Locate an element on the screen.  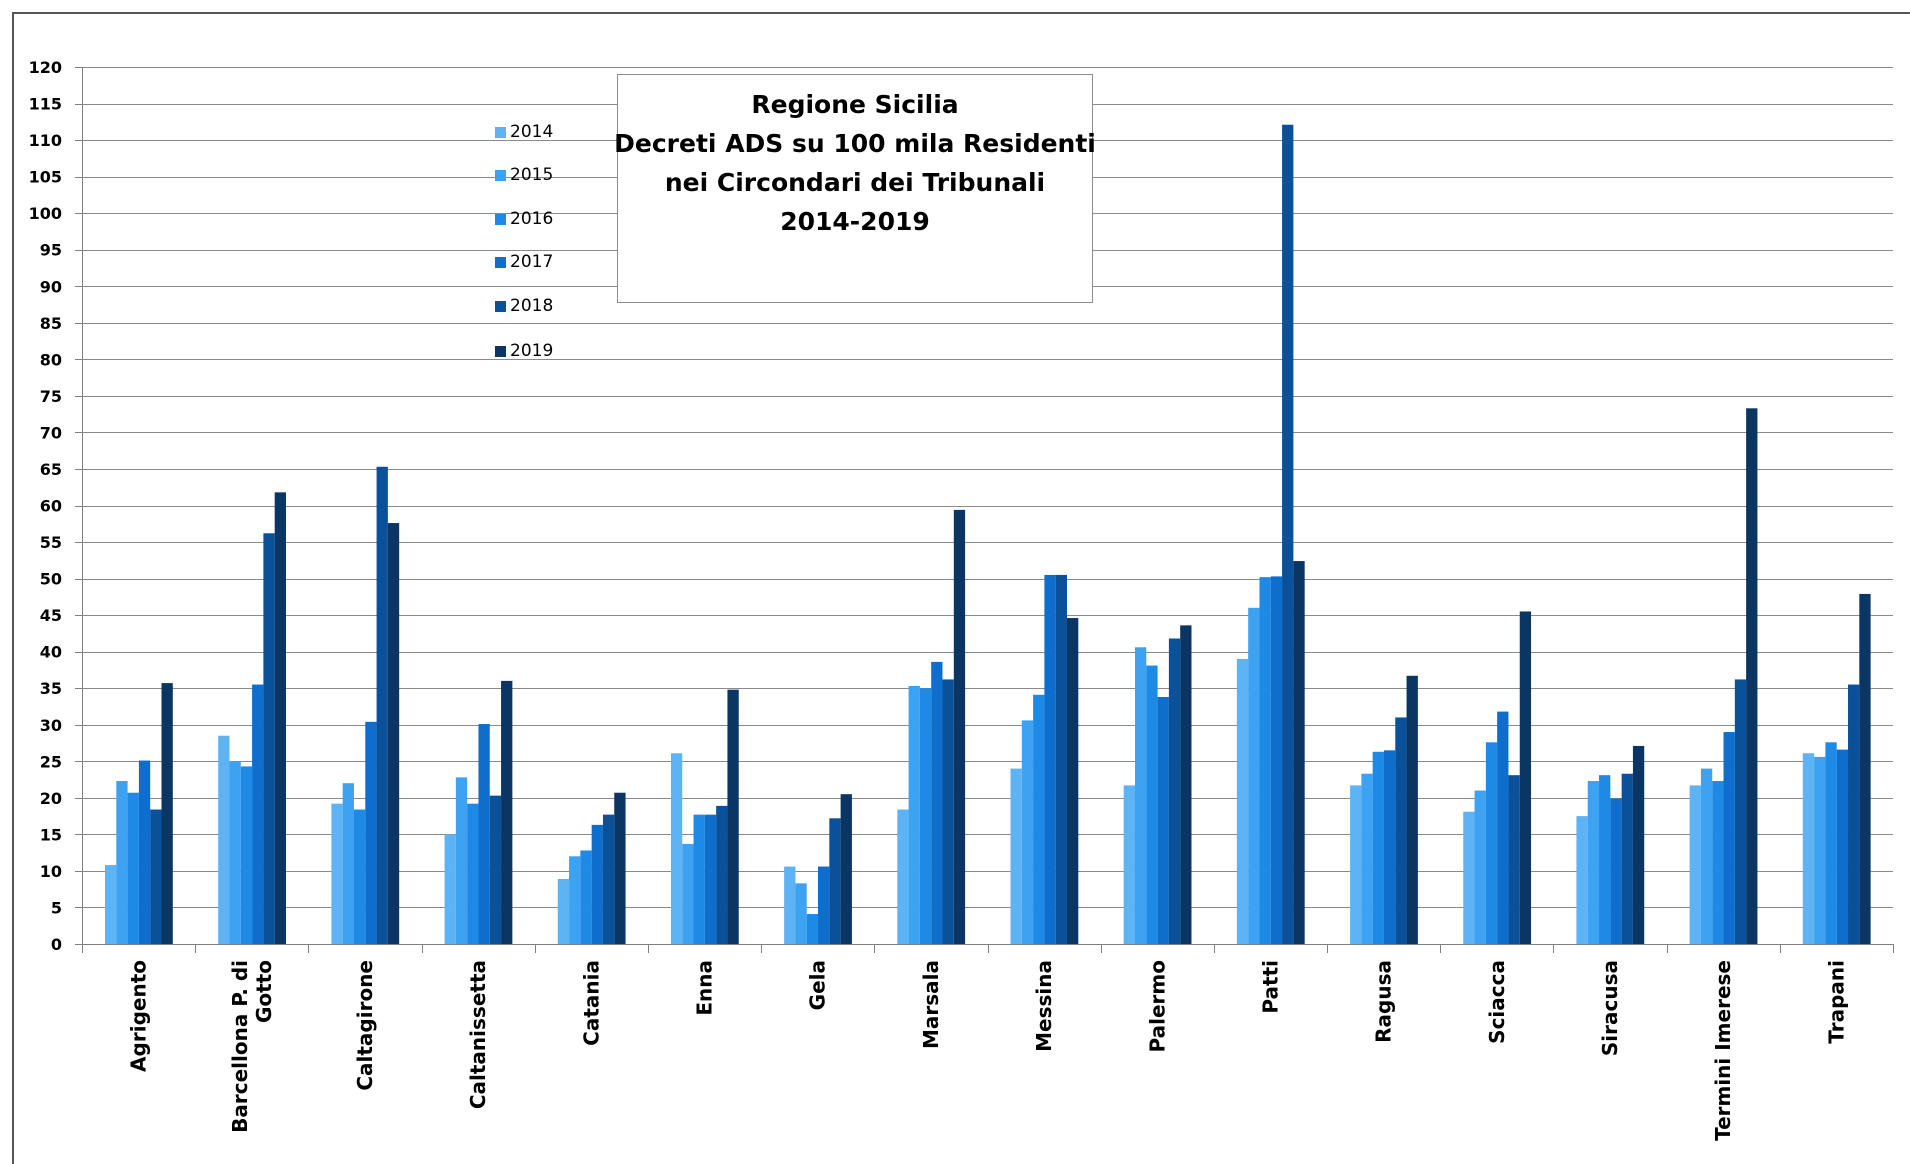
y-tick-label: 60 is located at coordinates (51, 506).